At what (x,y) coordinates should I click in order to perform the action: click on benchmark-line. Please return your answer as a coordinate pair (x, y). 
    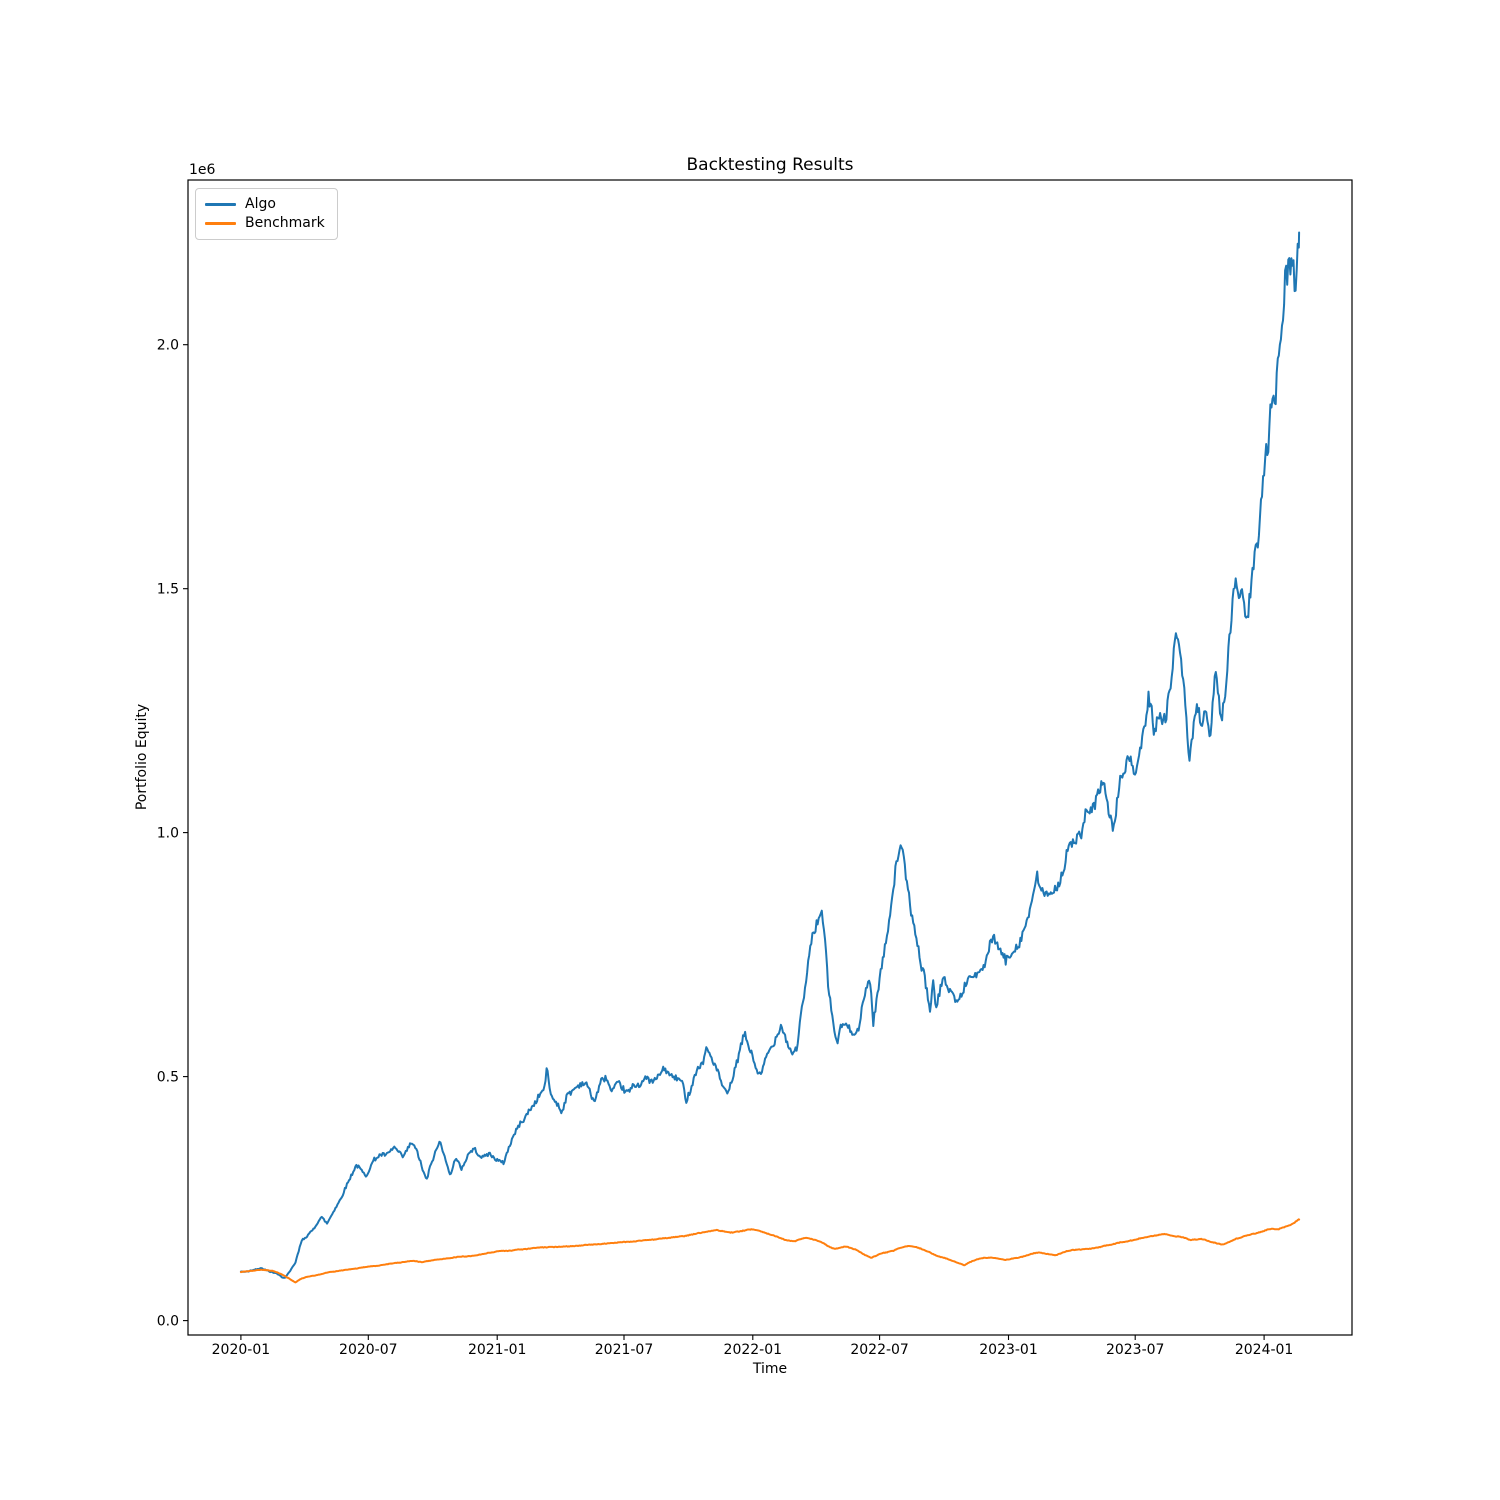
    Looking at the image, I should click on (770, 1251).